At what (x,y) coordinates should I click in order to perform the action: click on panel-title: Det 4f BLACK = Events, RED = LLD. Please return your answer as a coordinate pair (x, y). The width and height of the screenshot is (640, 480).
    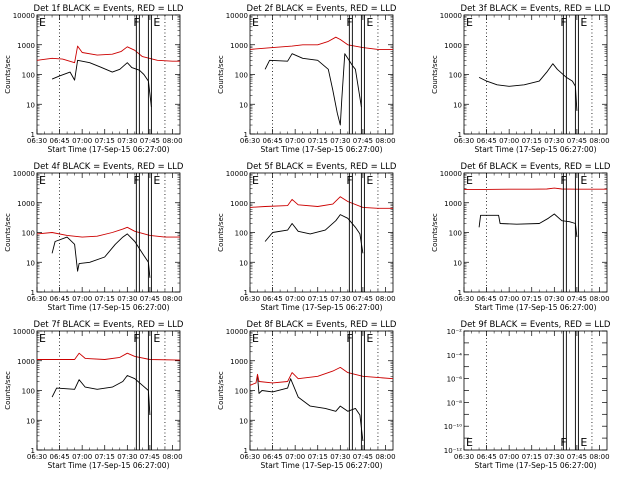
    Looking at the image, I should click on (109, 167).